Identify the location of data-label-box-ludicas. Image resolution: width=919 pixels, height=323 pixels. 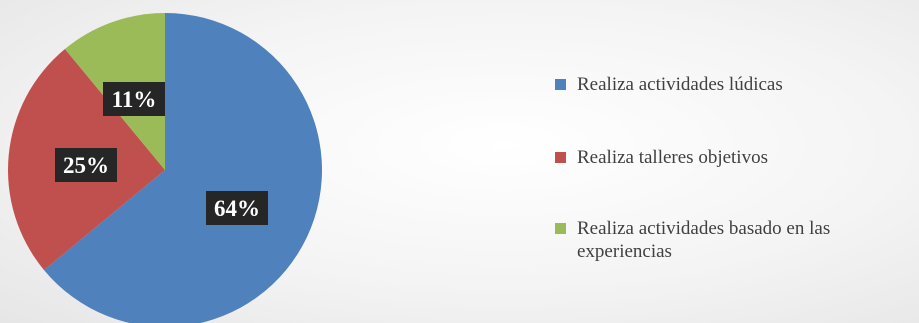
(237, 208).